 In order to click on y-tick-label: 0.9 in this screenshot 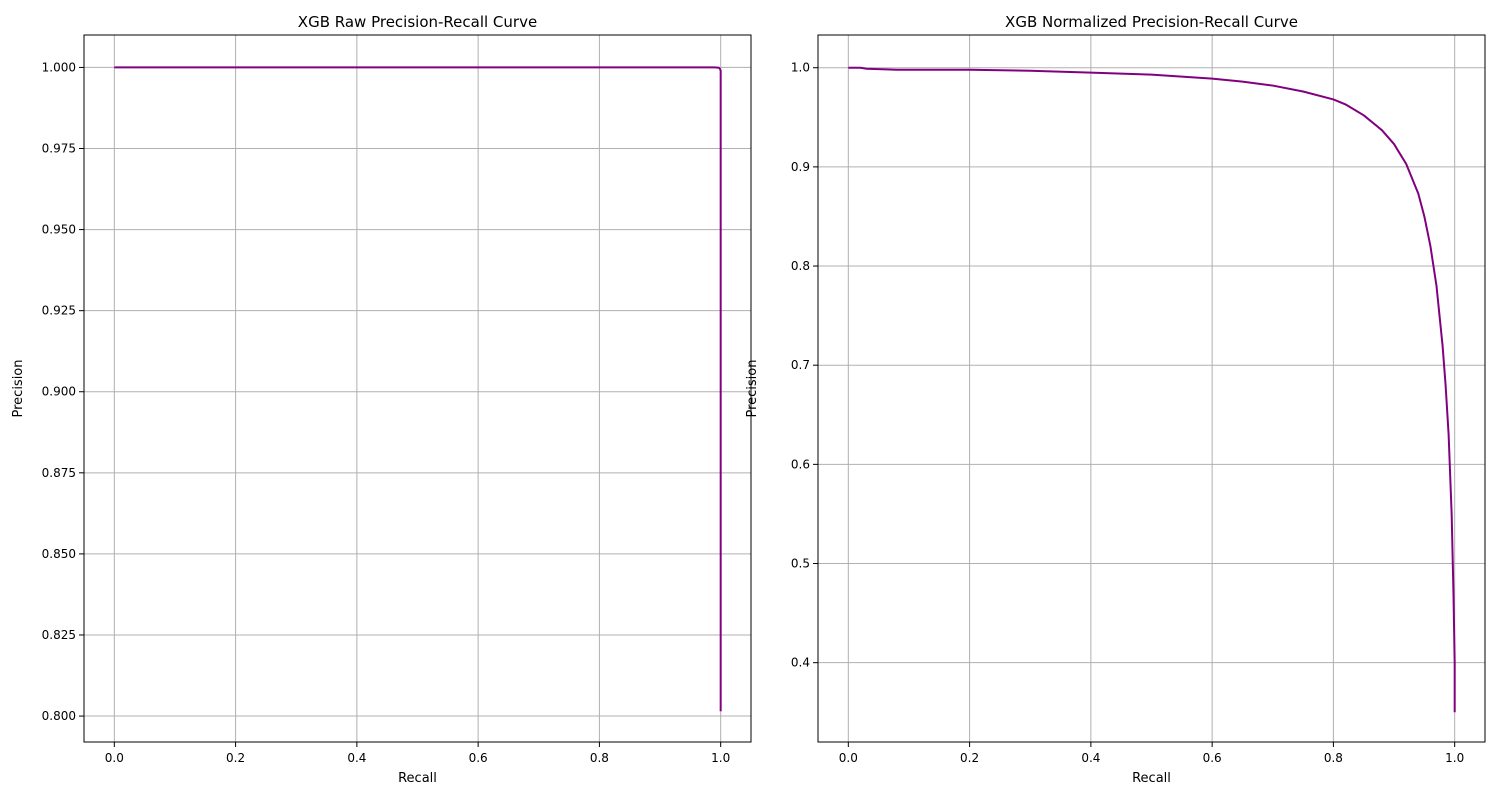, I will do `click(800, 167)`.